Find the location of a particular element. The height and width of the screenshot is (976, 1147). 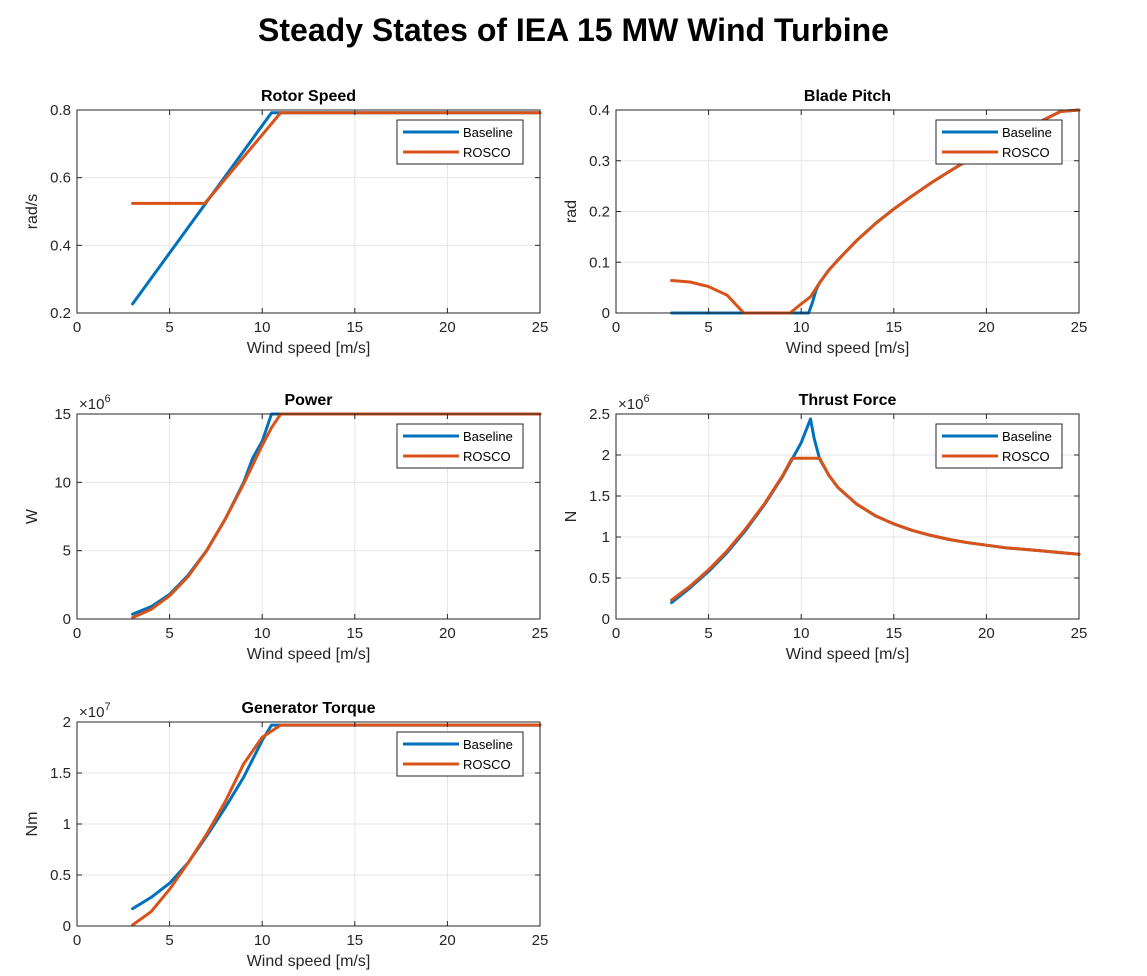

y-tick-label: 0.3 is located at coordinates (599, 161).